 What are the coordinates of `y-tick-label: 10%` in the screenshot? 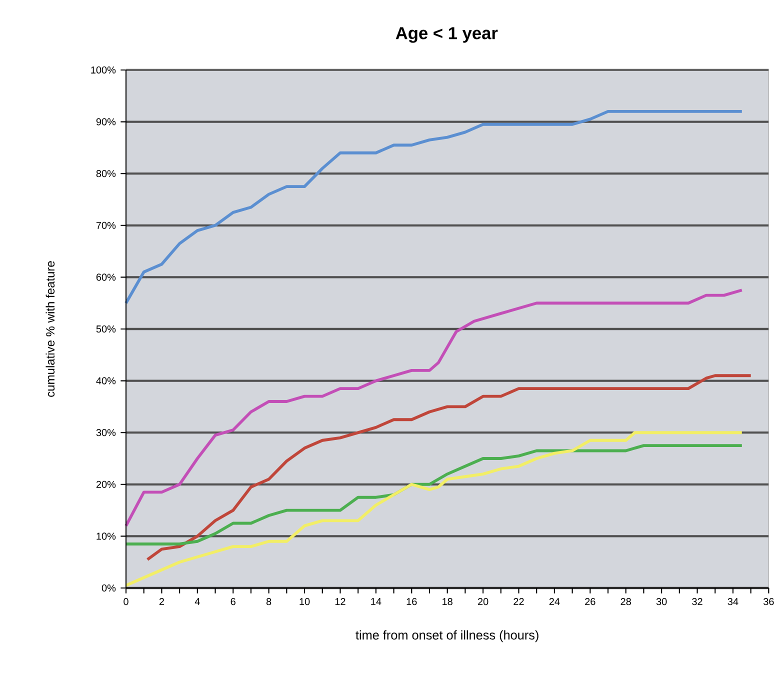 It's located at (106, 536).